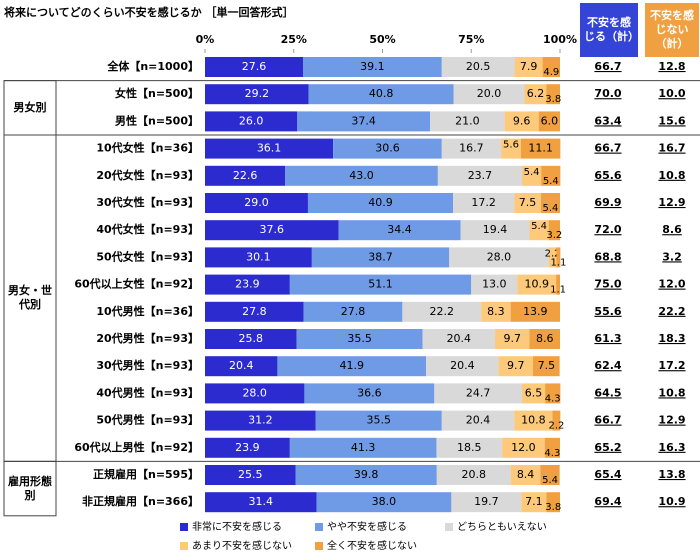 This screenshot has height=560, width=700. I want to click on value-label: 13.0, so click(494, 284).